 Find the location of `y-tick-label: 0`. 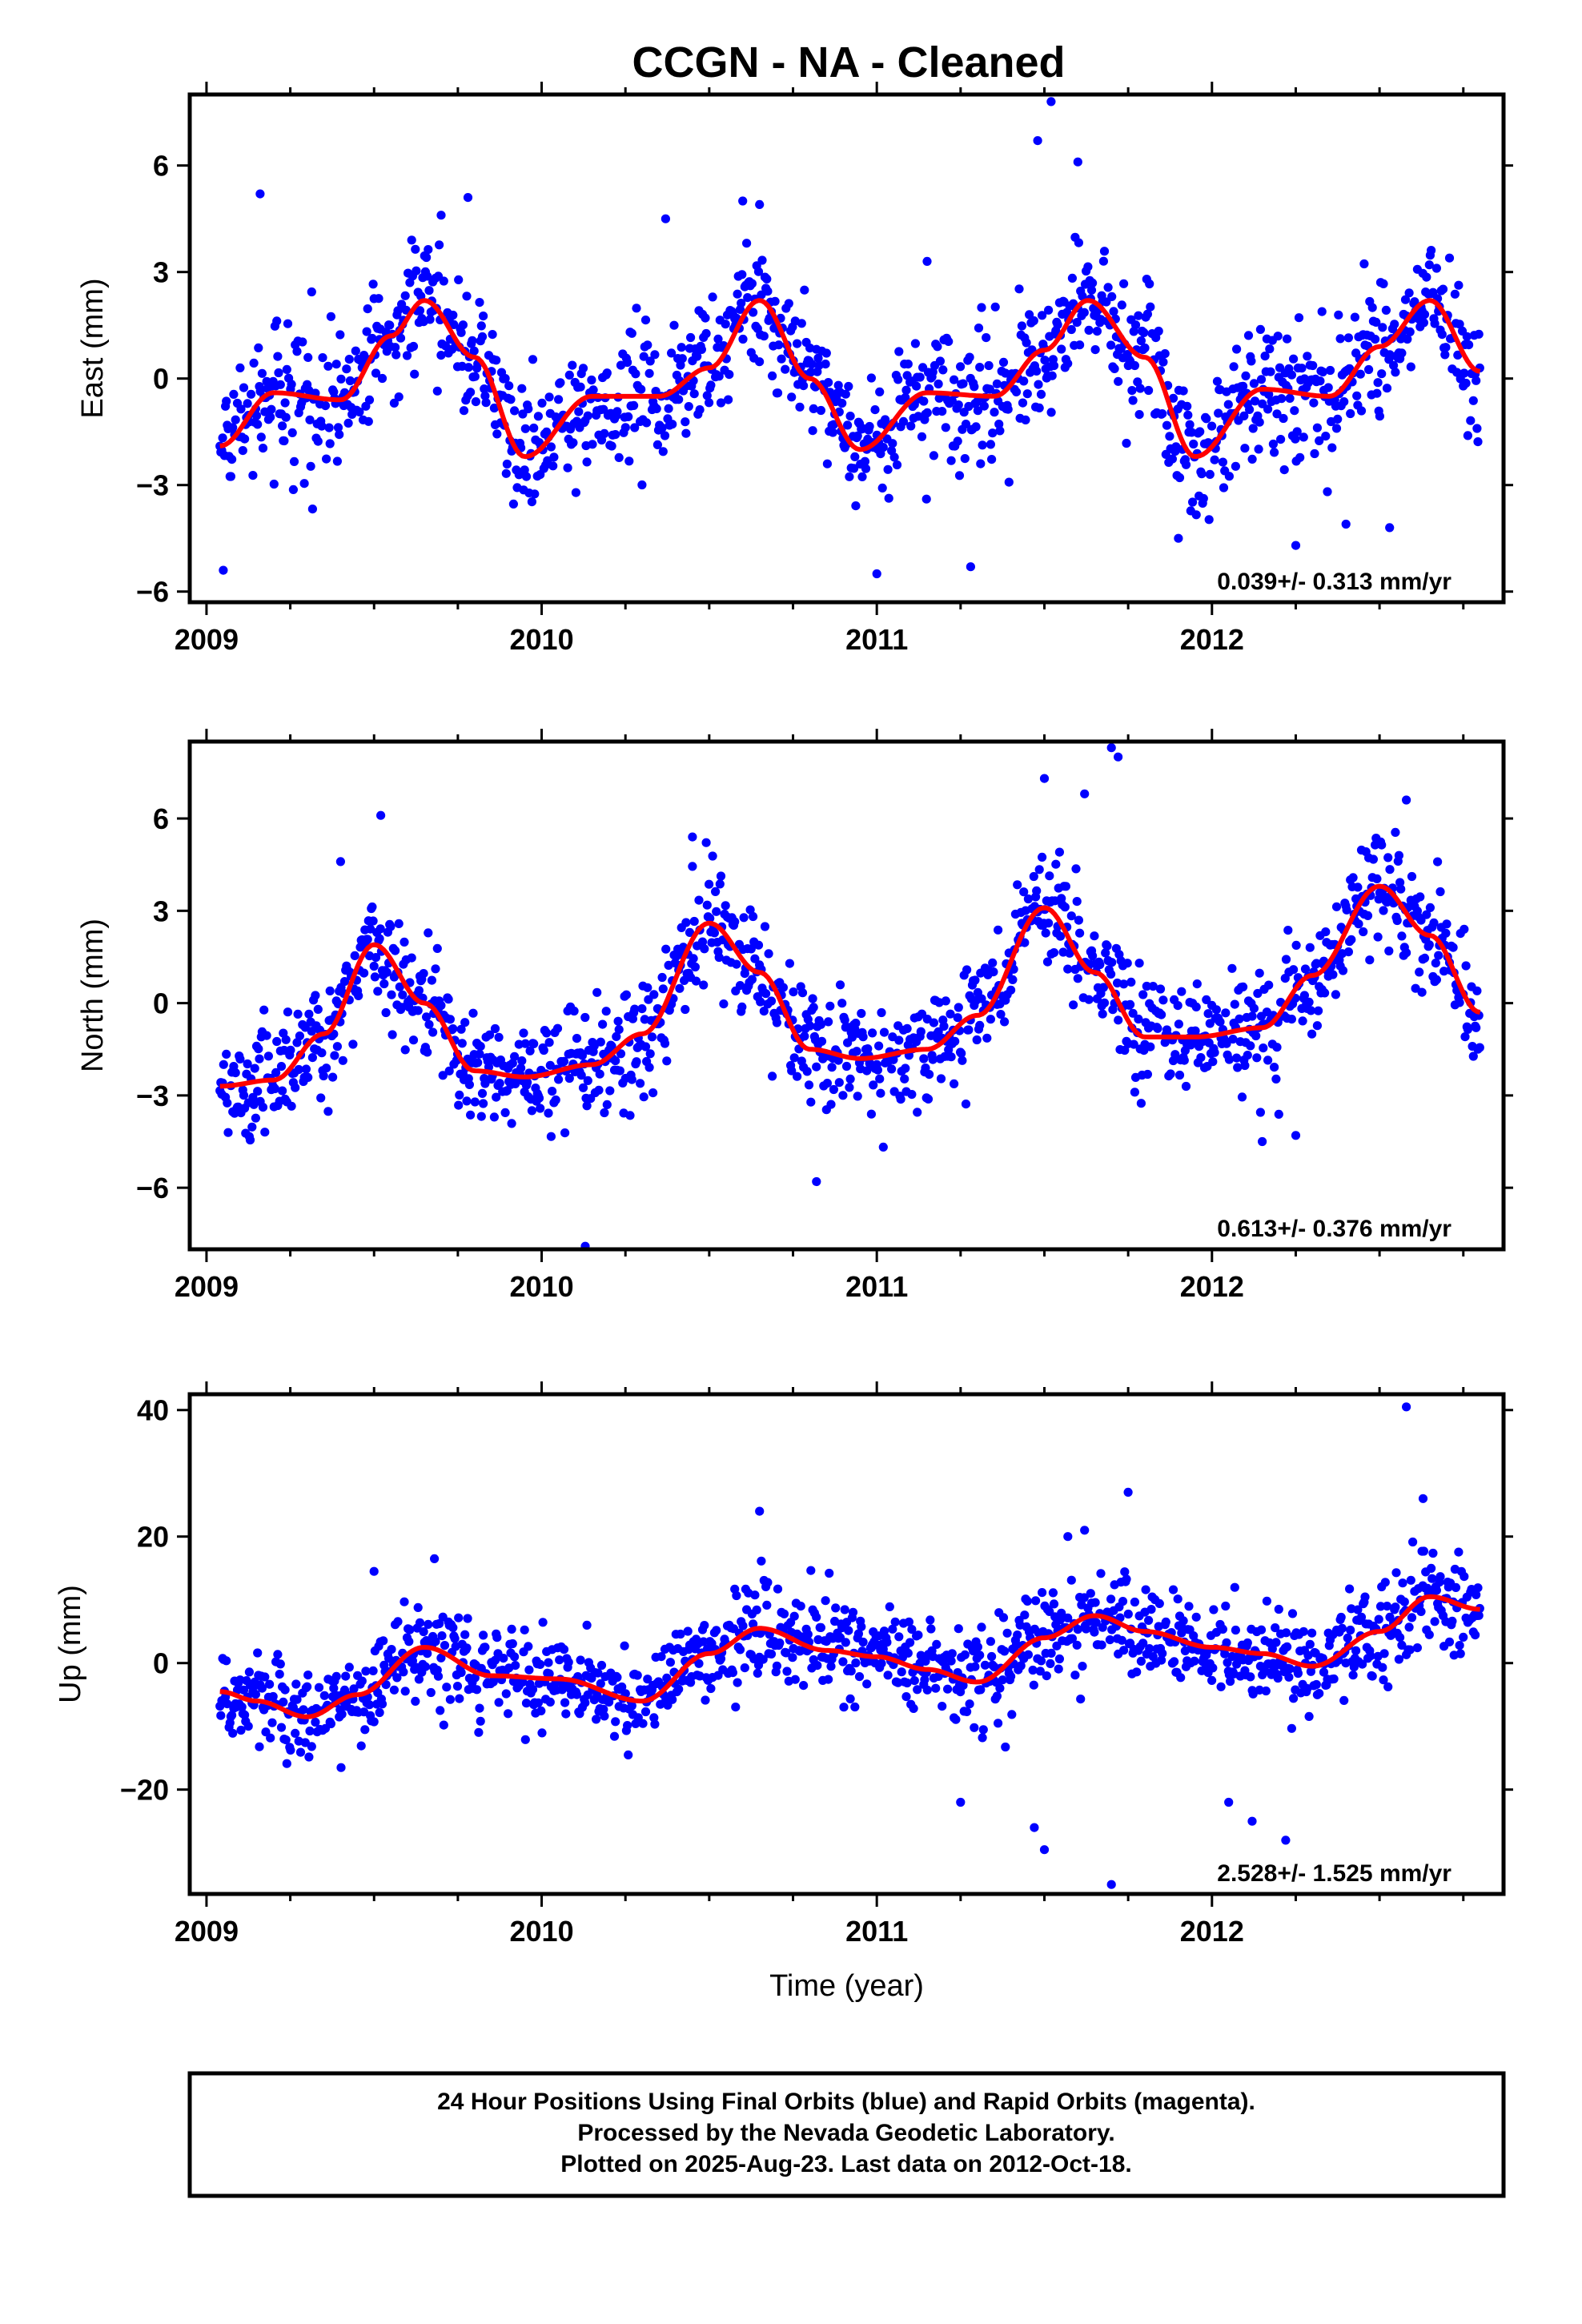

y-tick-label: 0 is located at coordinates (161, 379).